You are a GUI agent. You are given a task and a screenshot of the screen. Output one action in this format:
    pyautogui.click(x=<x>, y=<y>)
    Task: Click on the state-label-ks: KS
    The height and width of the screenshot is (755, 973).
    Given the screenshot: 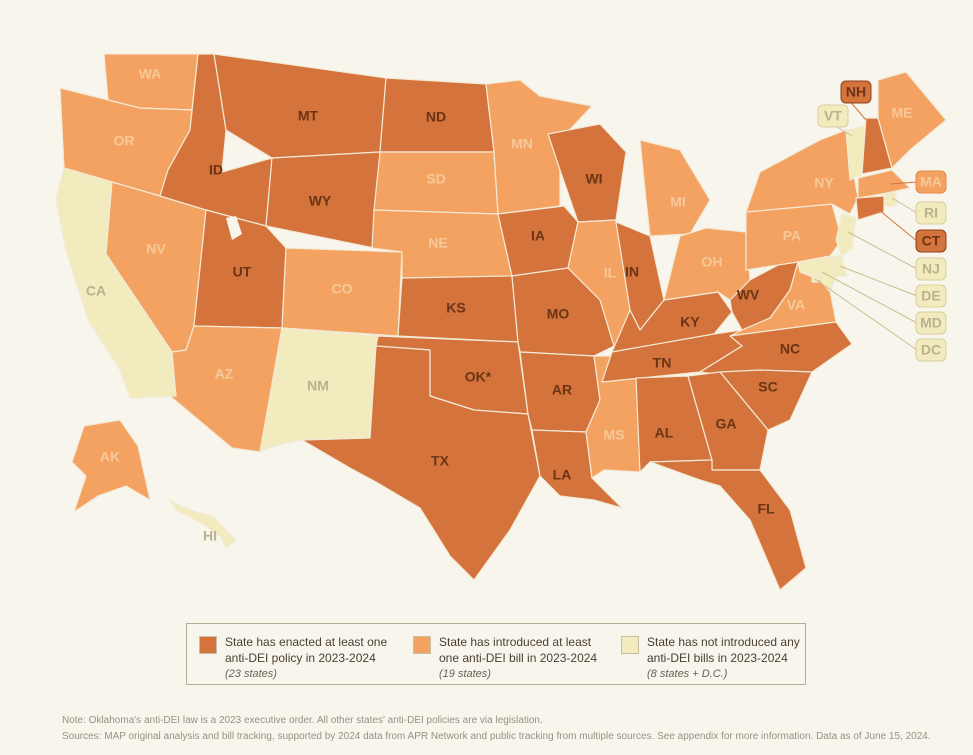 What is the action you would take?
    pyautogui.click(x=455, y=308)
    